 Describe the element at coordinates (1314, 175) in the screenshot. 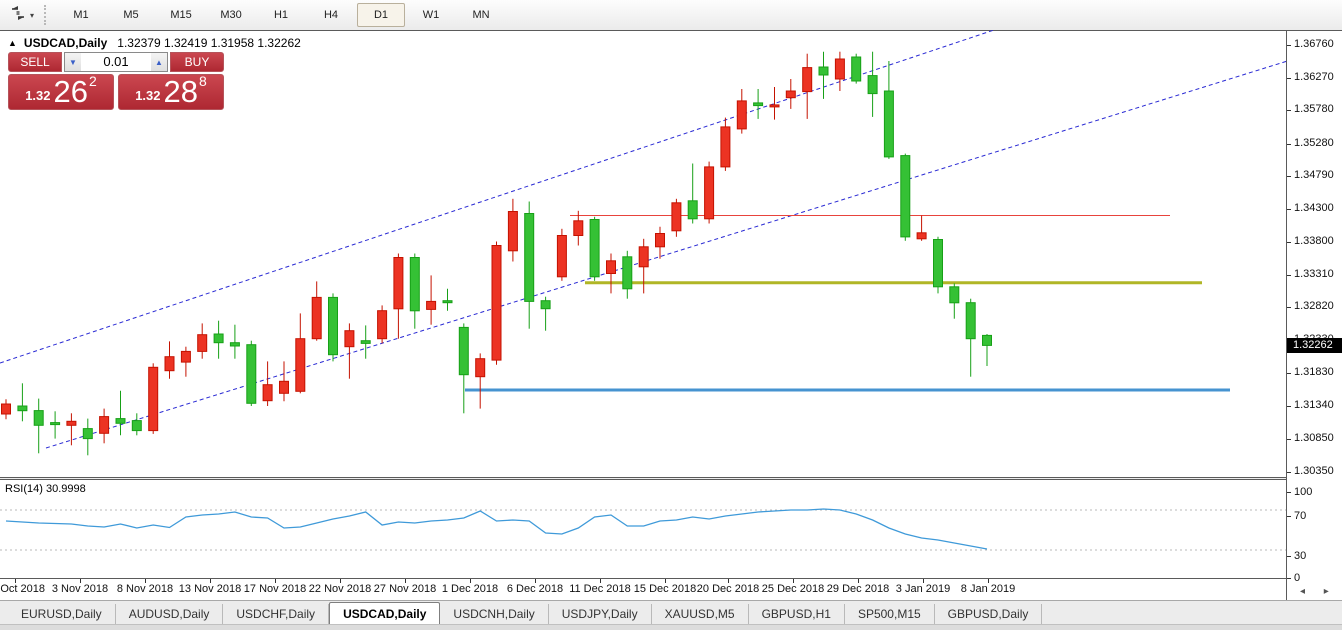

I see `price-axis-label: 1.34790` at that location.